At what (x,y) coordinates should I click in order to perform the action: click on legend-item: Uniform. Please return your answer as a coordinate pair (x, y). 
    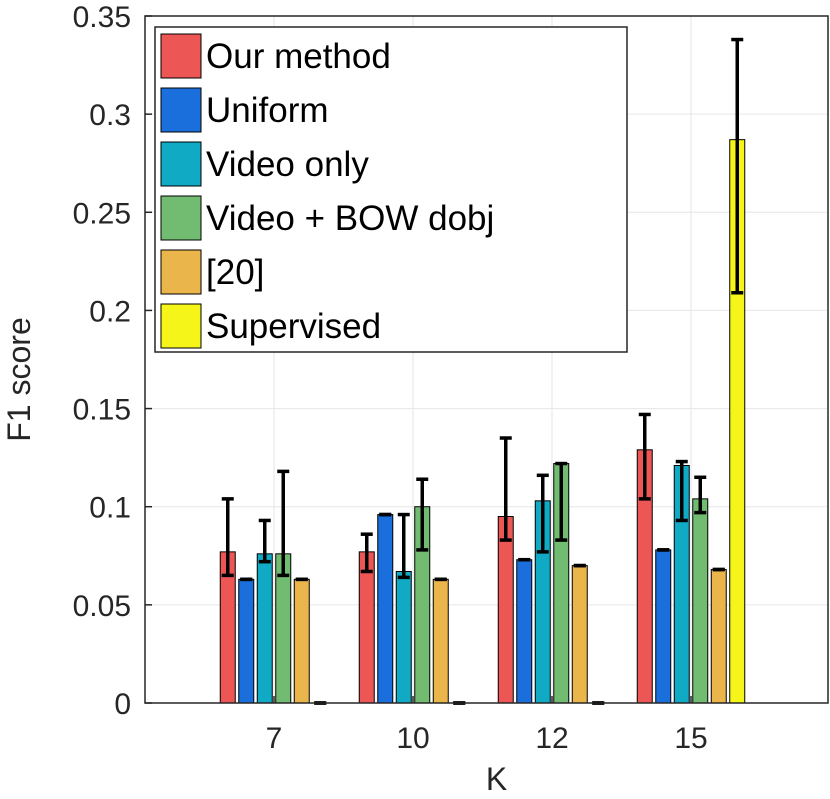
    Looking at the image, I should click on (244, 110).